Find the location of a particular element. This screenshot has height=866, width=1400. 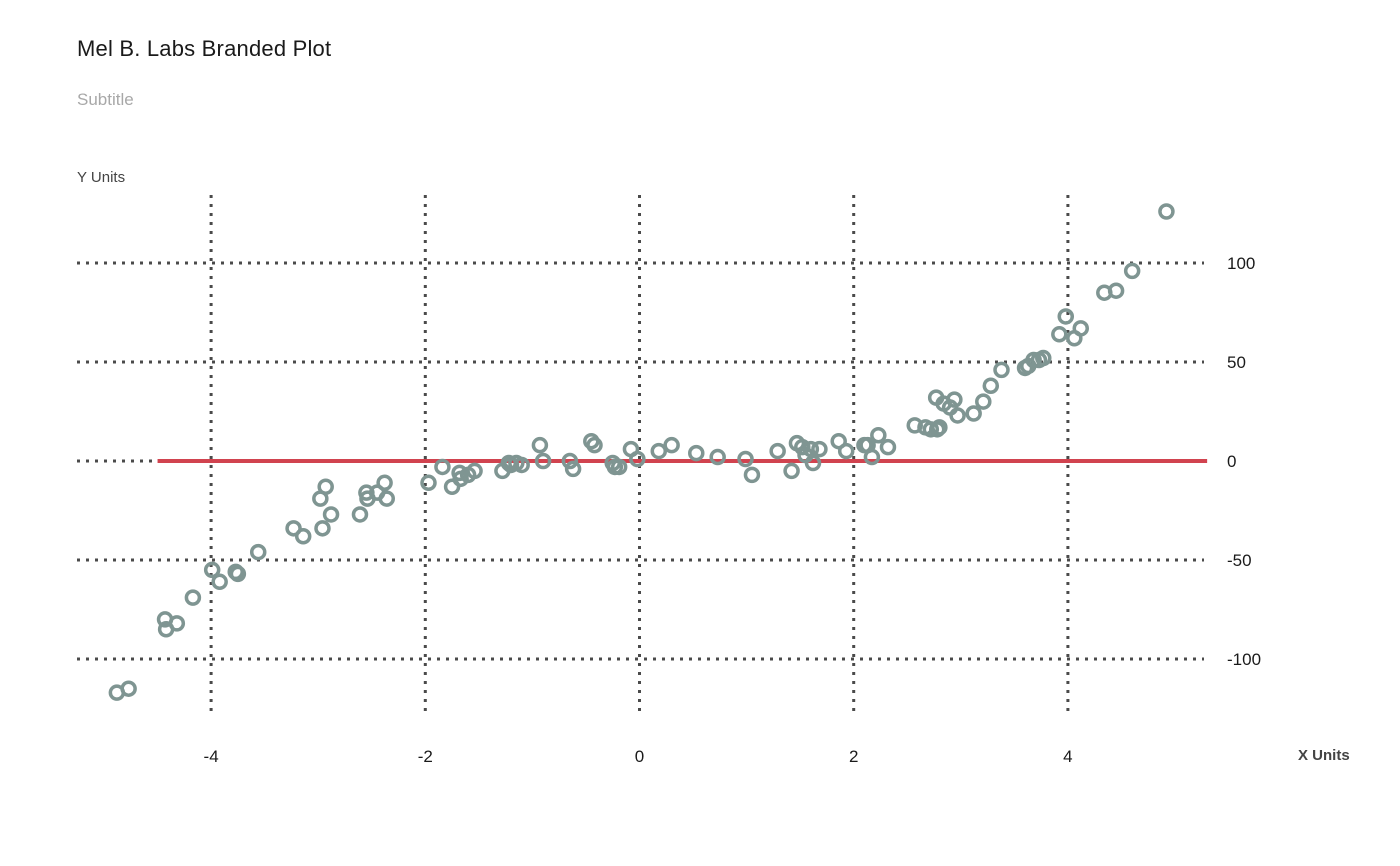

x-tick-label: -2 is located at coordinates (425, 756).